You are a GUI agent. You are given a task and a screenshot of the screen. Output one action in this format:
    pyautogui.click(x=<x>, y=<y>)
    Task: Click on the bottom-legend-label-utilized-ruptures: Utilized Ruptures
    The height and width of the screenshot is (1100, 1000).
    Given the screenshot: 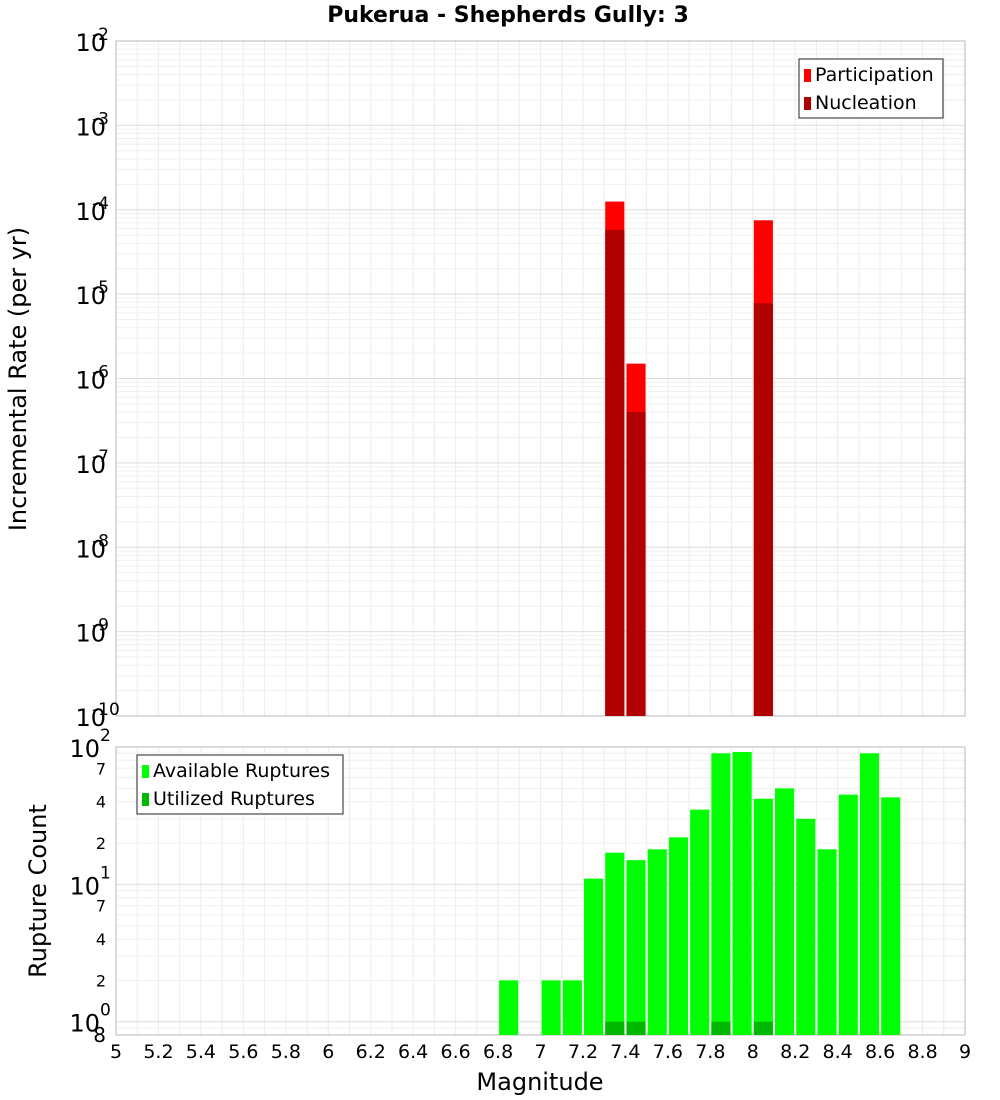 What is the action you would take?
    pyautogui.click(x=234, y=799)
    